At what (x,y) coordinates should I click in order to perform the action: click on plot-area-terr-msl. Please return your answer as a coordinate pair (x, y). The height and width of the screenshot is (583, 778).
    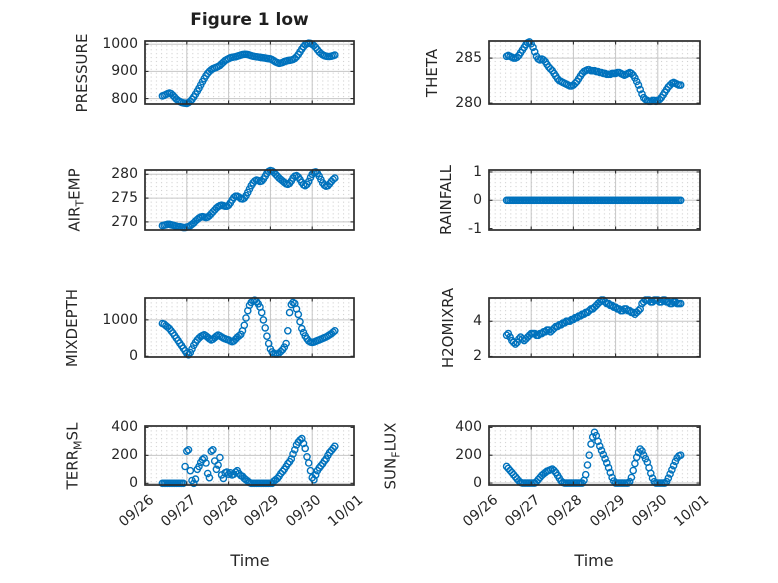
    Looking at the image, I should click on (249, 456).